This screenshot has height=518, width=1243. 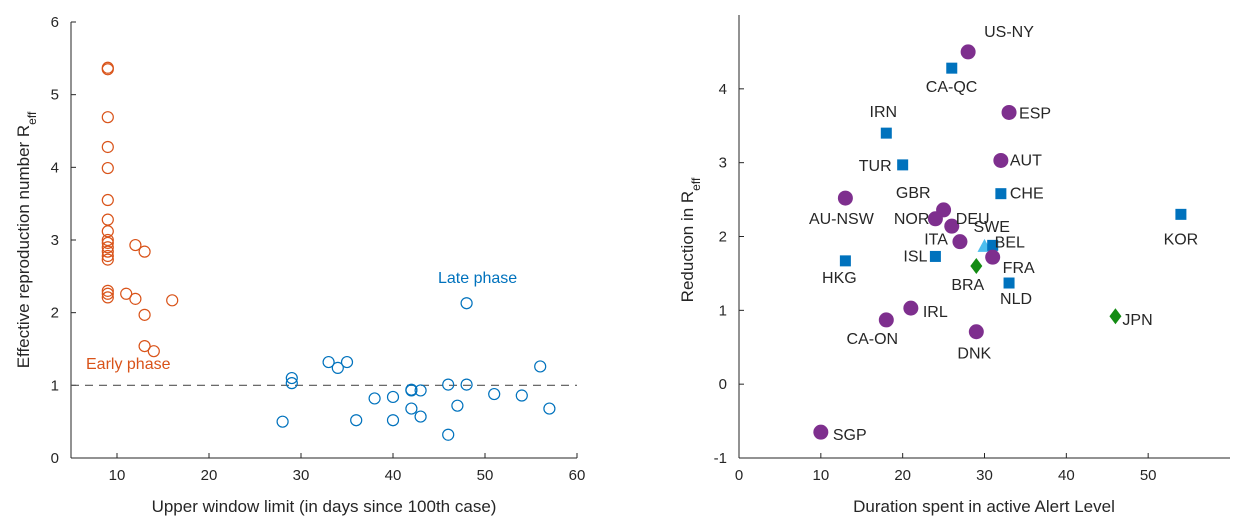 I want to click on right-y-tick-label: 0, so click(x=723, y=384).